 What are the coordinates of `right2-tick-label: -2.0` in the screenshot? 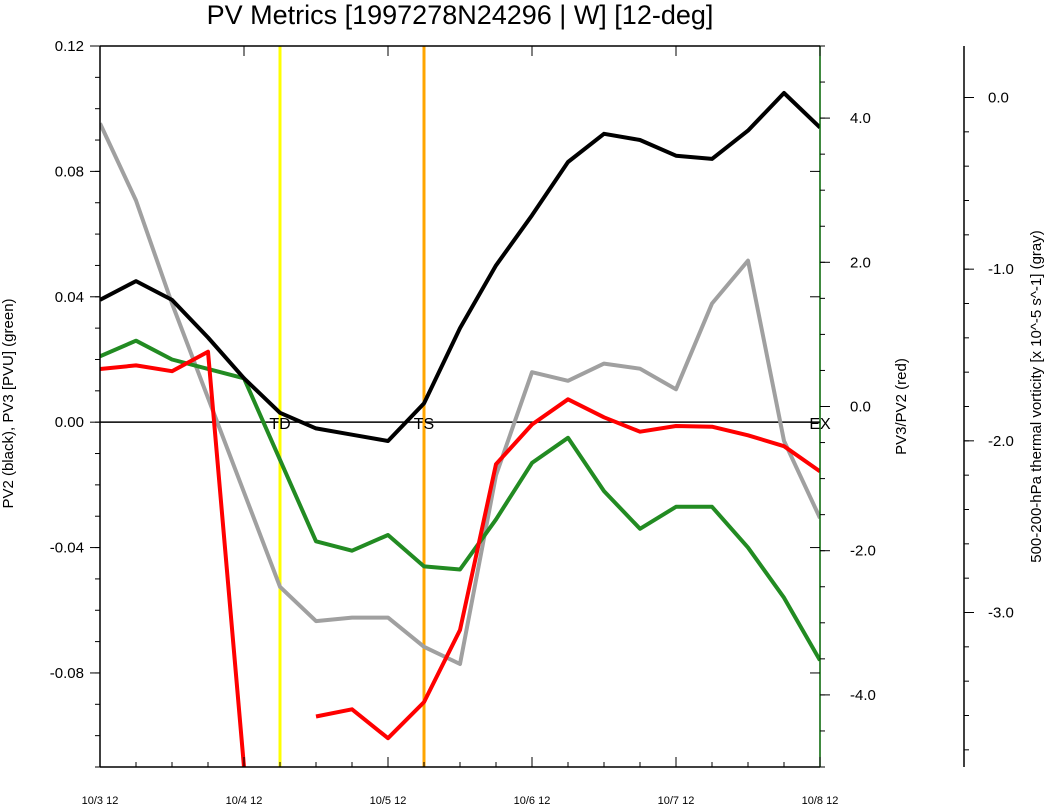 It's located at (1001, 441).